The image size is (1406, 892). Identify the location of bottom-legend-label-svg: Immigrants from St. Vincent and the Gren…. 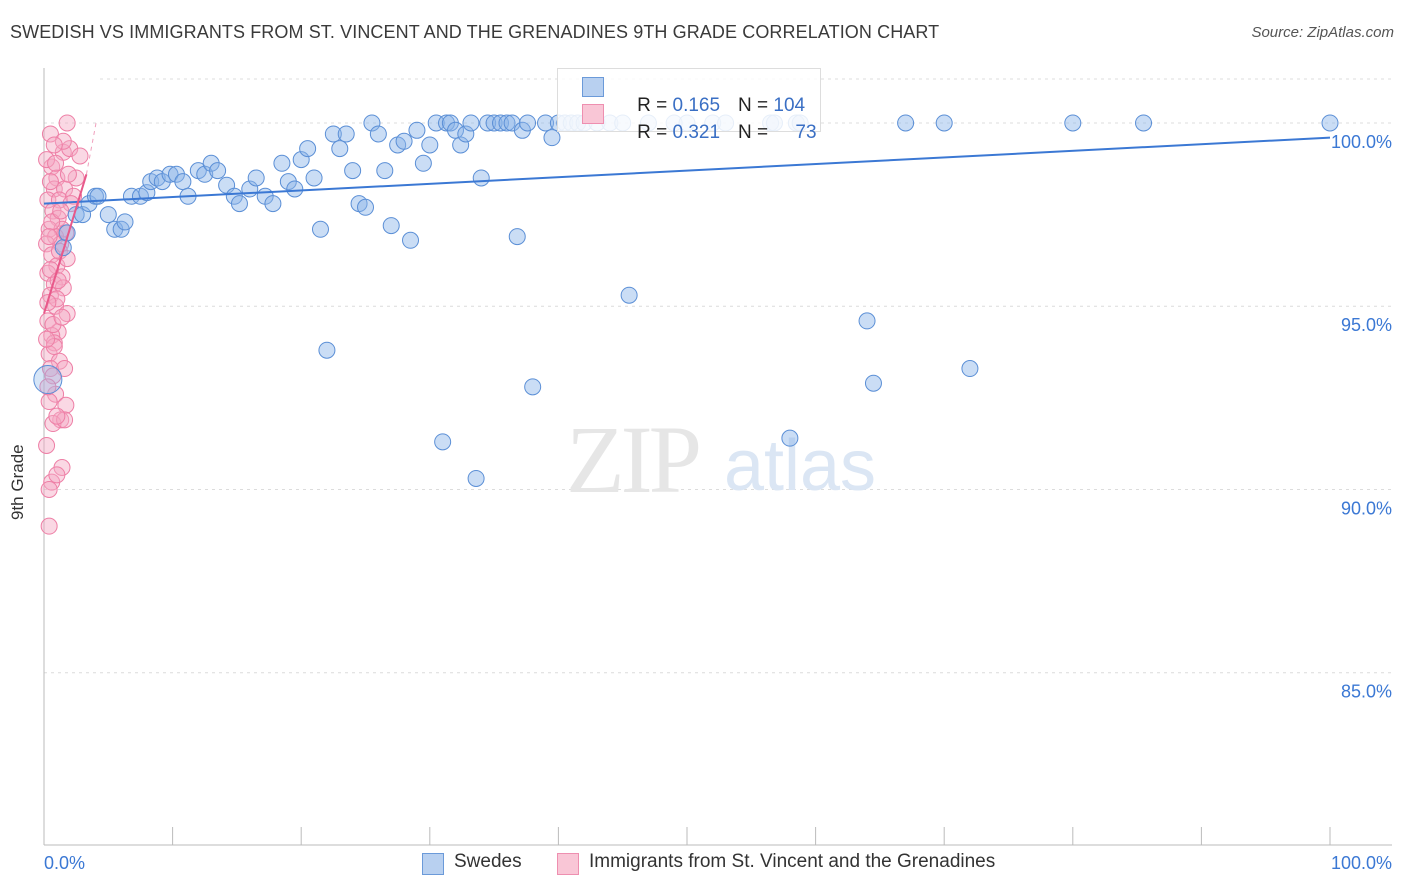
(792, 861).